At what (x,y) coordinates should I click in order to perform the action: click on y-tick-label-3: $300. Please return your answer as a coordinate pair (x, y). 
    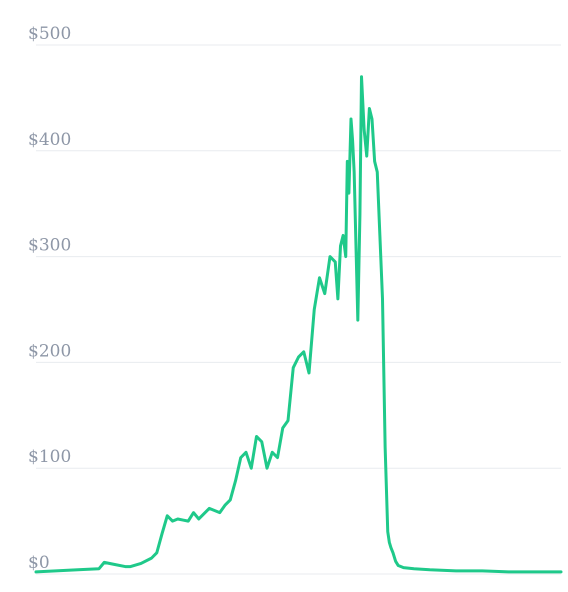
    Looking at the image, I should click on (49, 246).